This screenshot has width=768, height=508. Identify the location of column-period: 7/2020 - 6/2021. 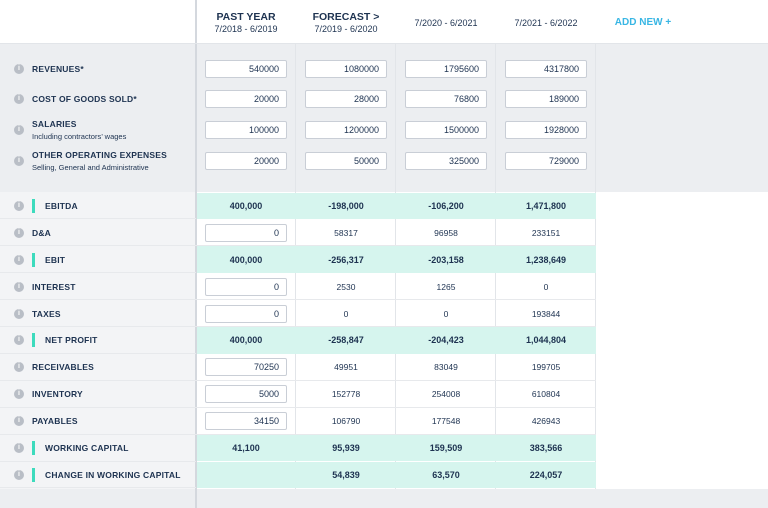
(446, 23).